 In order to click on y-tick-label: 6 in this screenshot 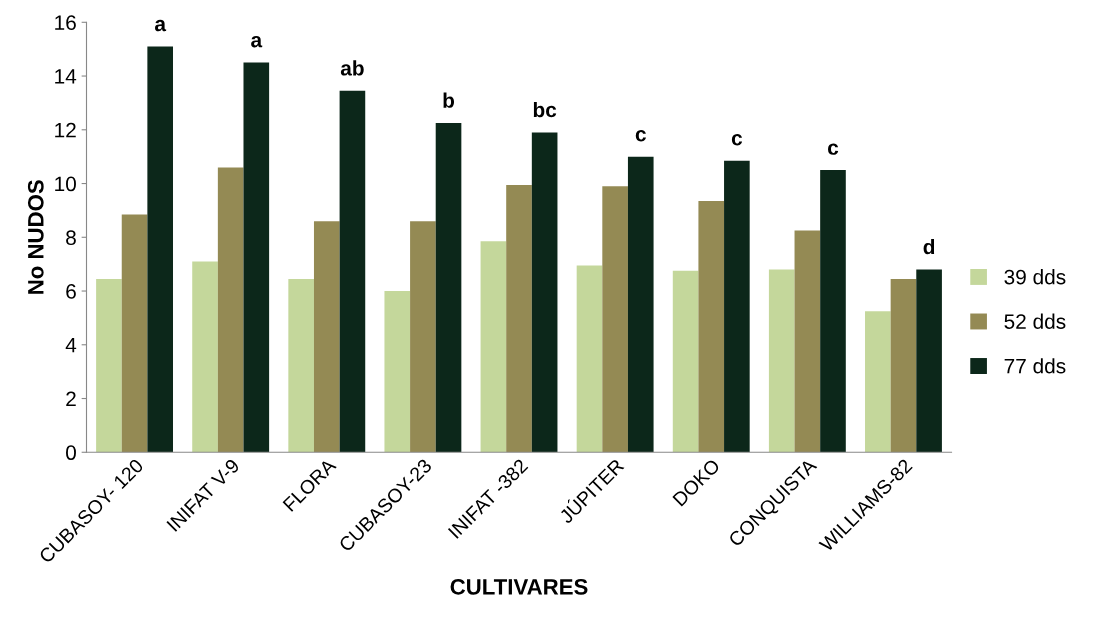, I will do `click(71, 291)`.